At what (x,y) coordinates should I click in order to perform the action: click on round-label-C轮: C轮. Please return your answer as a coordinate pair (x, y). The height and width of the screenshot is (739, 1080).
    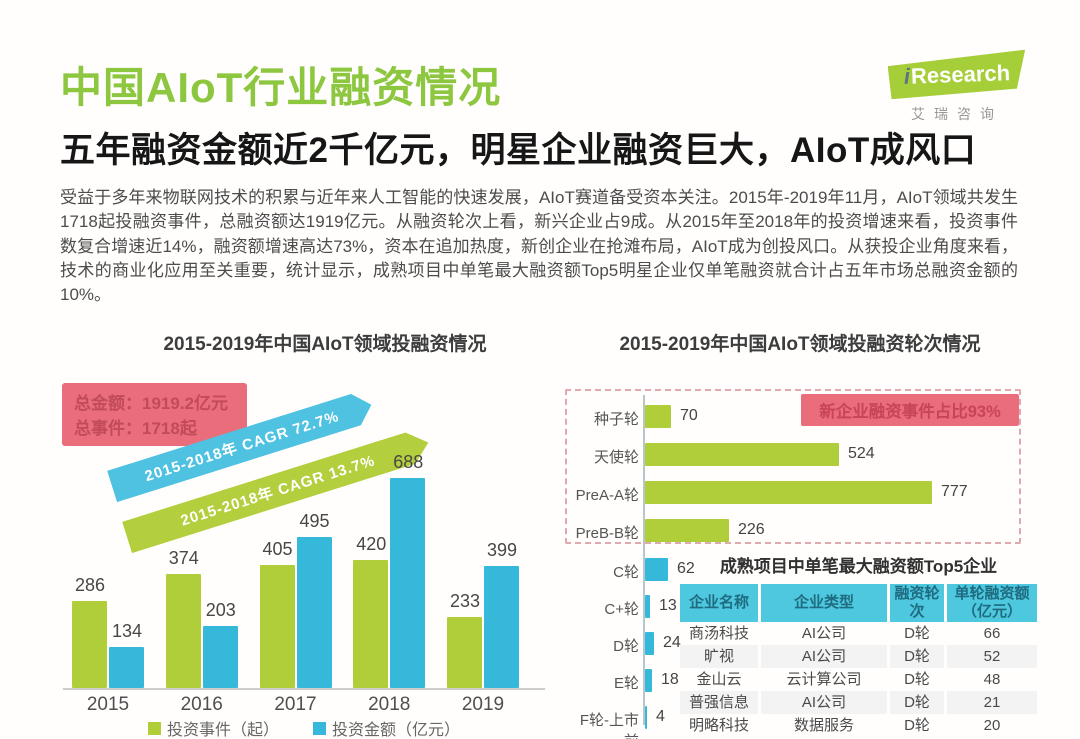
    Looking at the image, I should click on (626, 572).